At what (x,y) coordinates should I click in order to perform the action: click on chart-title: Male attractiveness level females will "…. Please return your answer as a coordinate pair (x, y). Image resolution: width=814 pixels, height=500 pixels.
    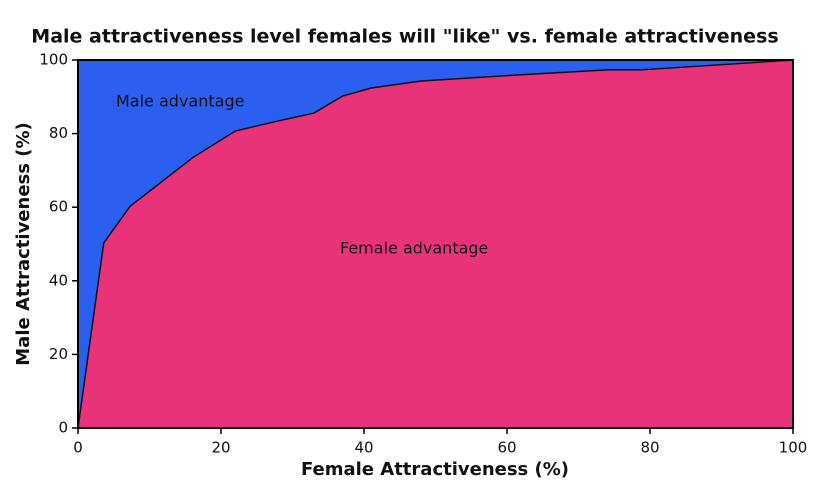
    Looking at the image, I should click on (404, 37).